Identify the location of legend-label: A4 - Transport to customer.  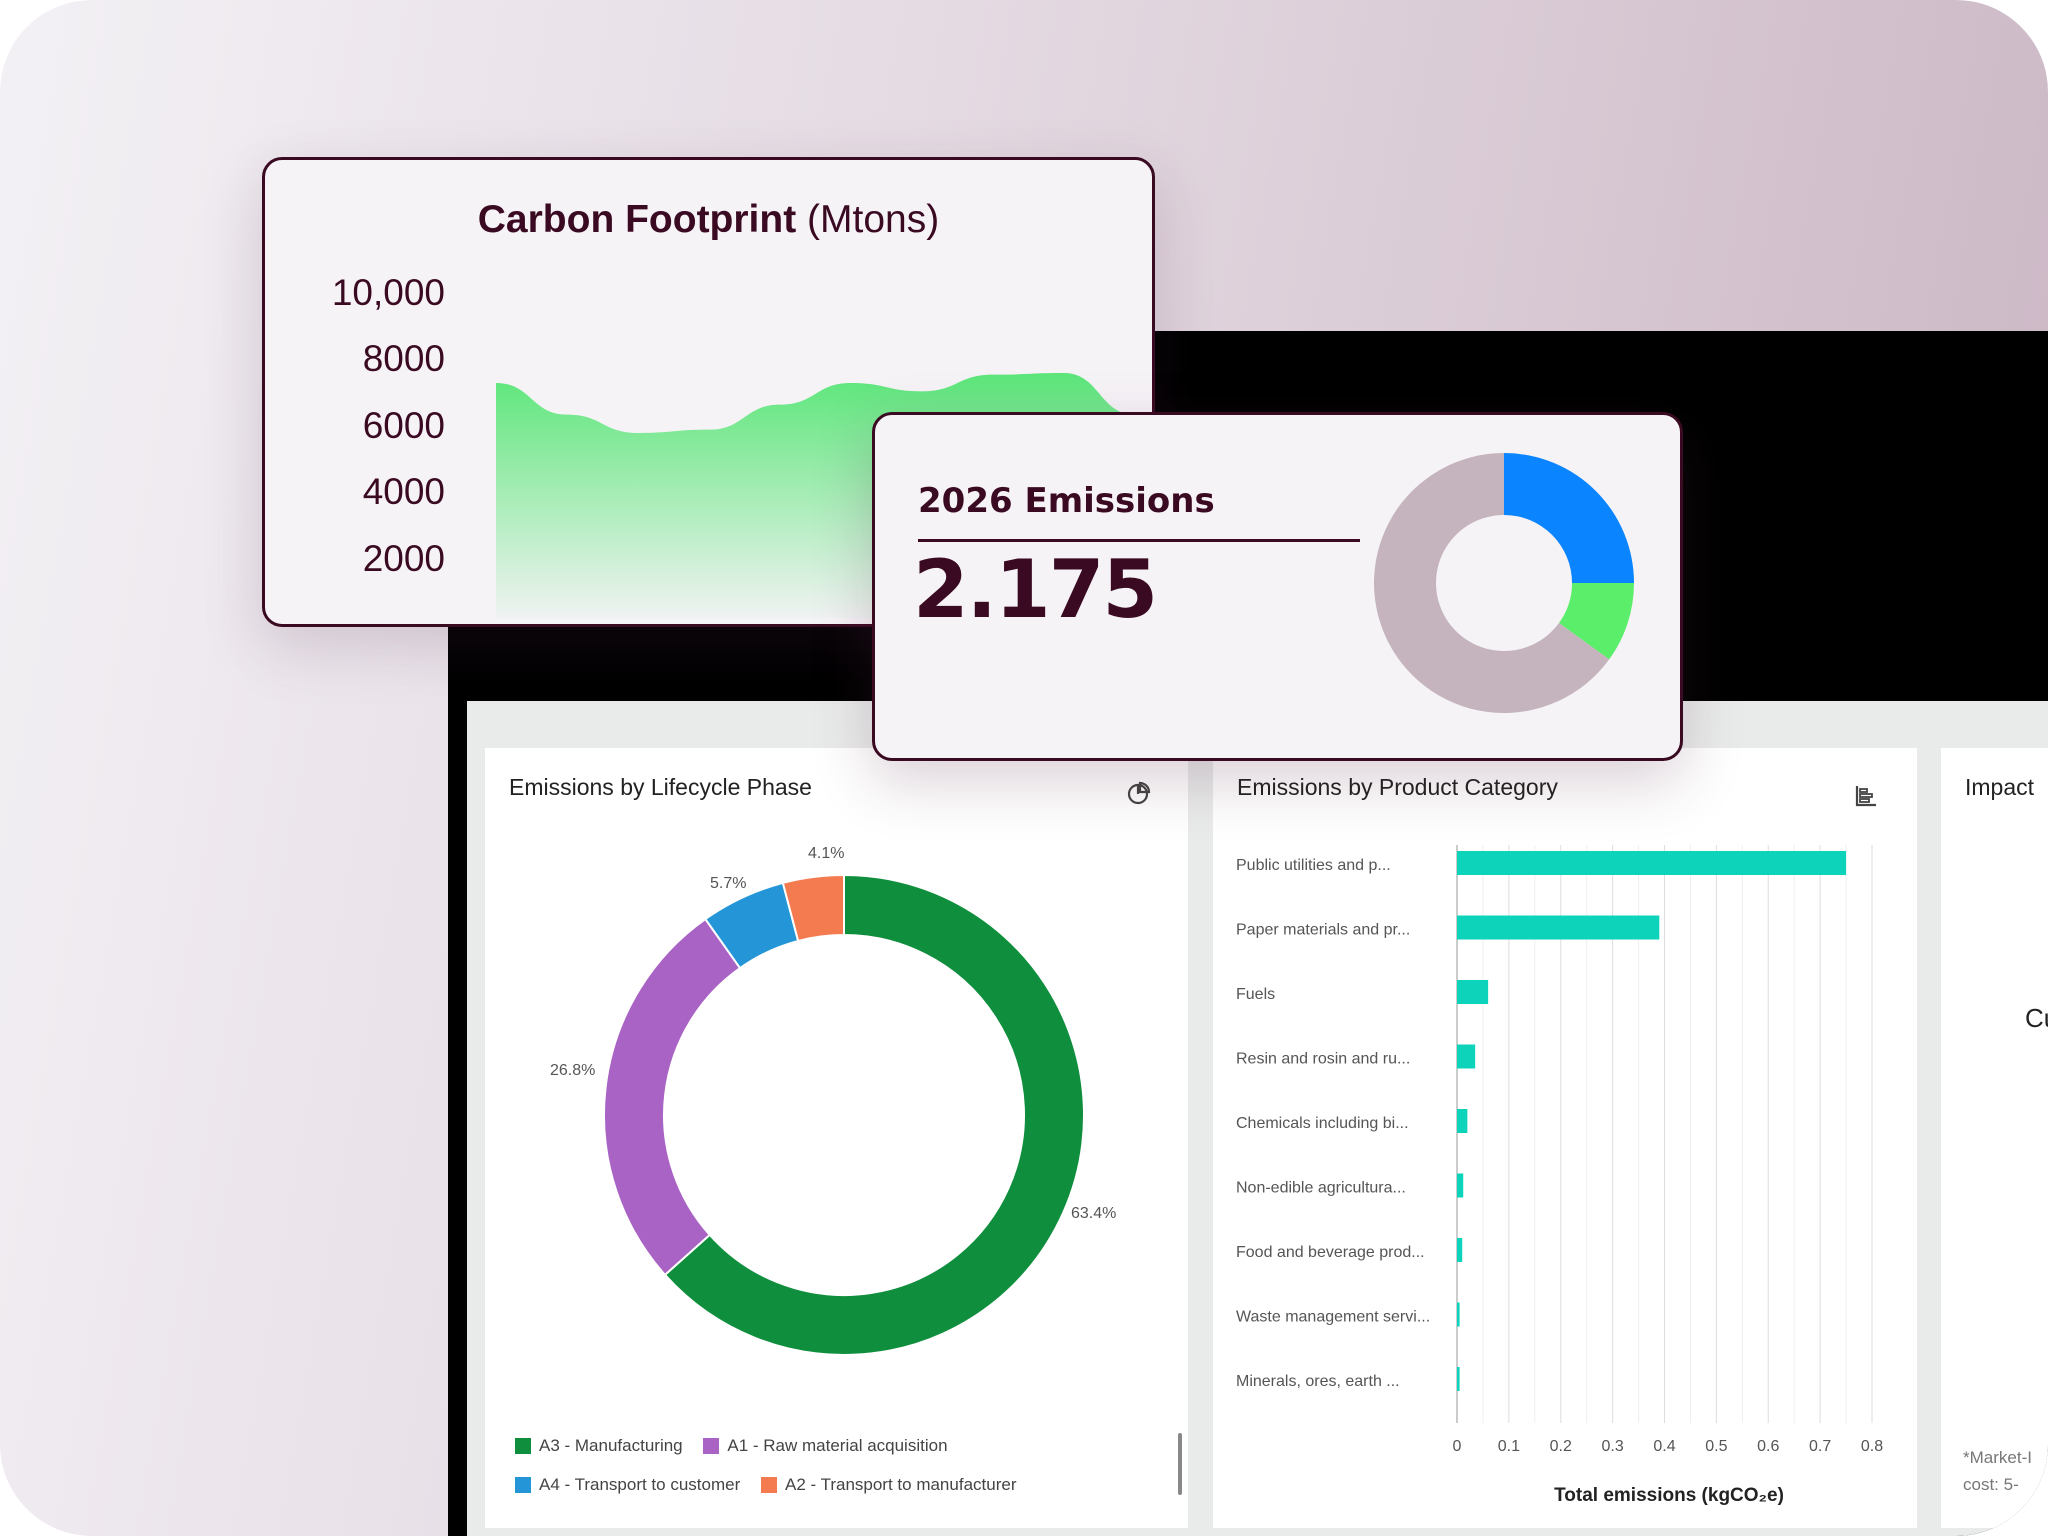
(640, 1484).